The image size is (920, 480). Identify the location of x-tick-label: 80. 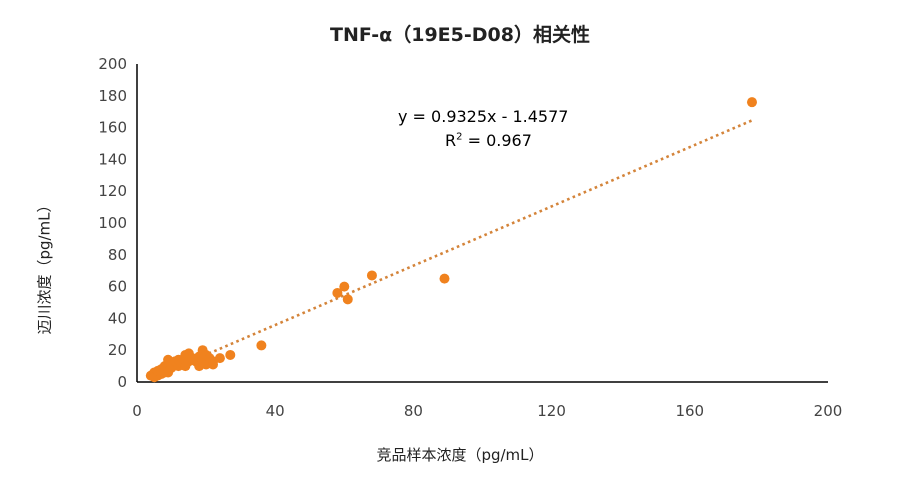
(413, 411).